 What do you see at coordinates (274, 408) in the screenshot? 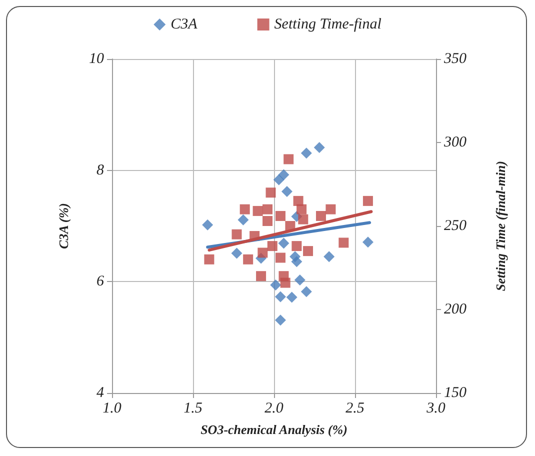
I see `x-tick-label: 2.0` at bounding box center [274, 408].